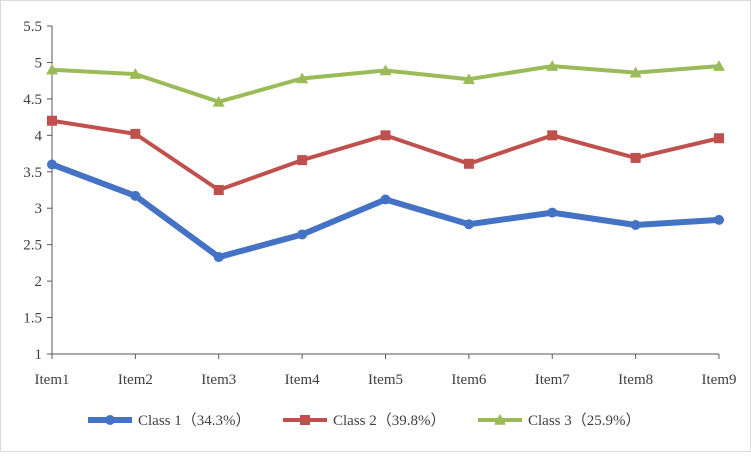 The width and height of the screenshot is (751, 456). I want to click on x-tick-label: Item6, so click(468, 380).